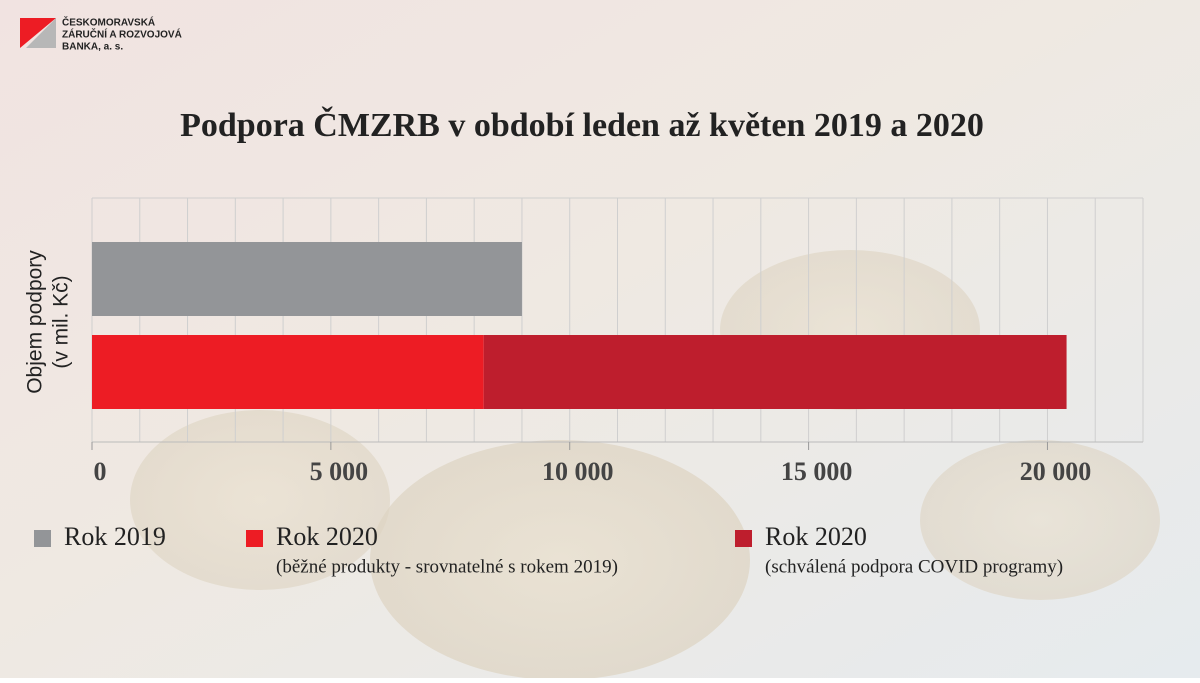 This screenshot has height=683, width=1200. Describe the element at coordinates (35, 322) in the screenshot. I see `y-axis-label: Objem podpory` at that location.